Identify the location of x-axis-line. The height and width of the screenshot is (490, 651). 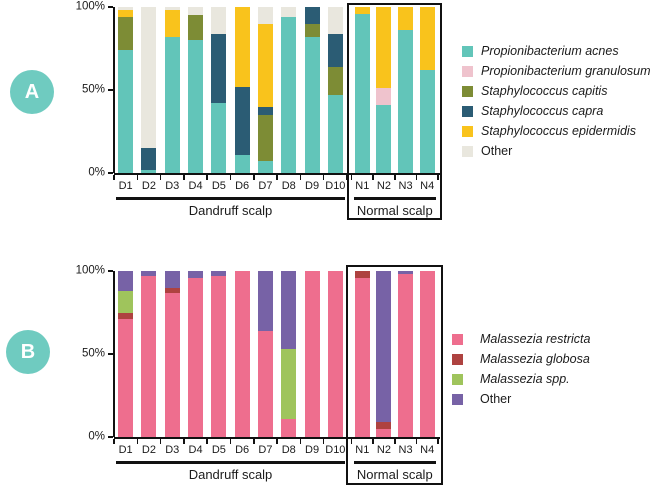
(277, 174).